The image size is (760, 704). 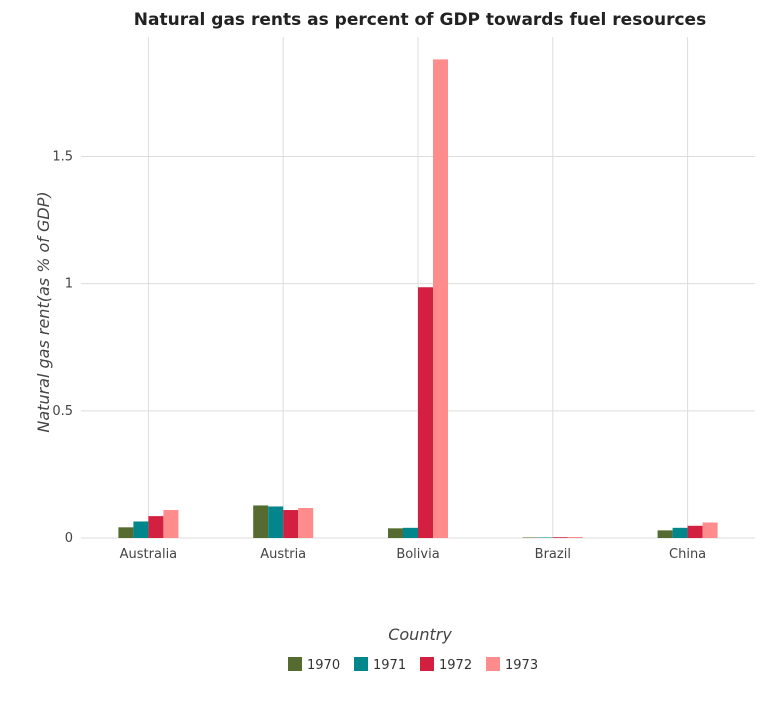 What do you see at coordinates (395, 533) in the screenshot?
I see `bar-bolivia-1970` at bounding box center [395, 533].